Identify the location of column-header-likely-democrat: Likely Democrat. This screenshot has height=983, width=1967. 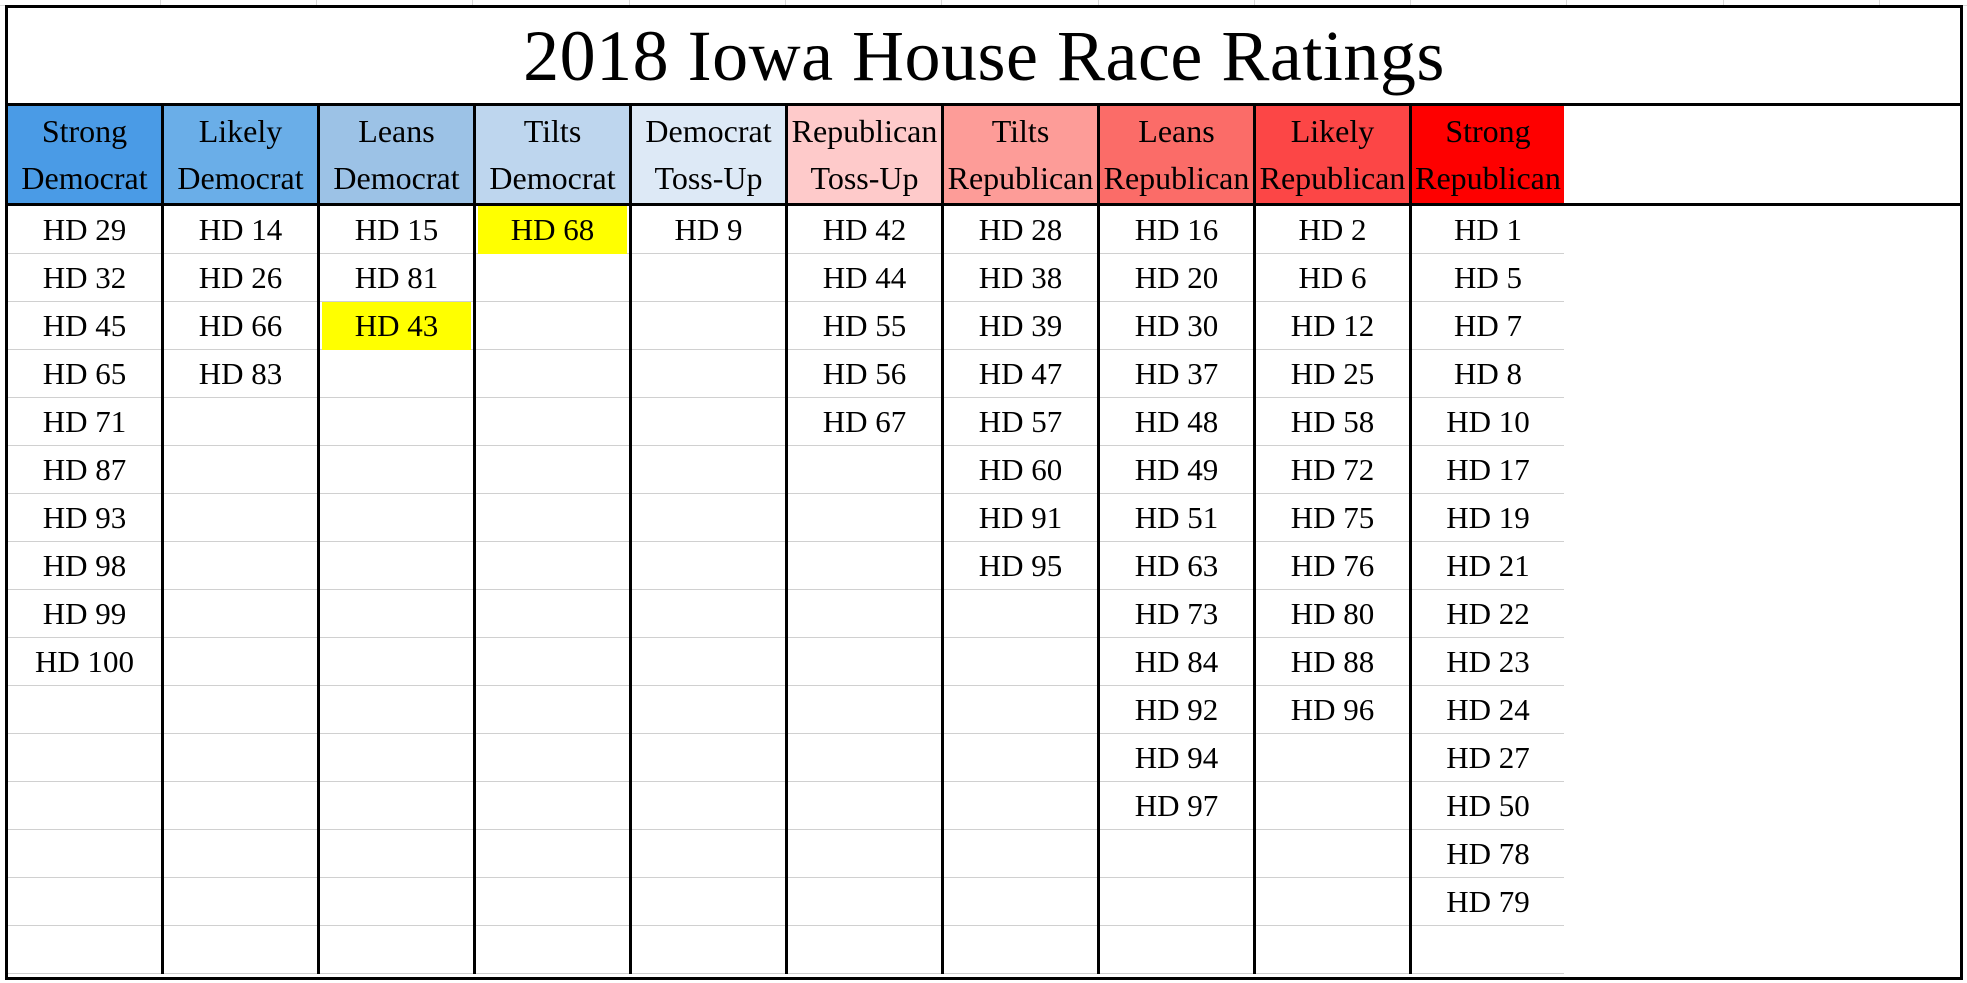
(242, 154).